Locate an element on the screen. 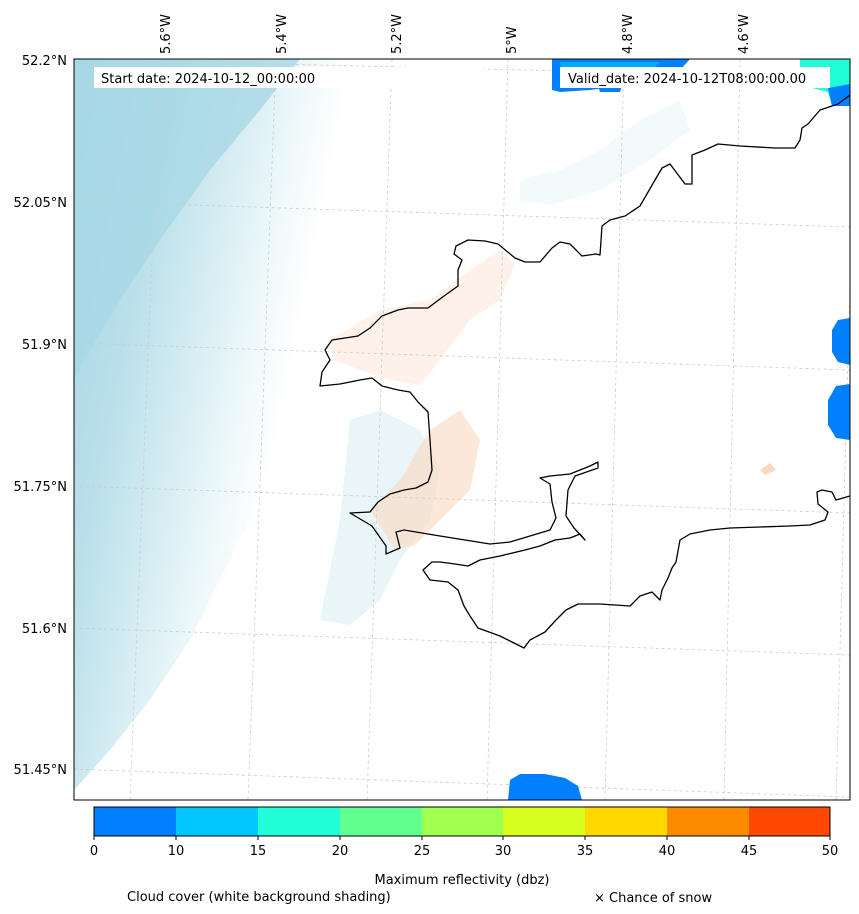 The image size is (859, 914). colorbar-tick-50: 50 is located at coordinates (830, 851).